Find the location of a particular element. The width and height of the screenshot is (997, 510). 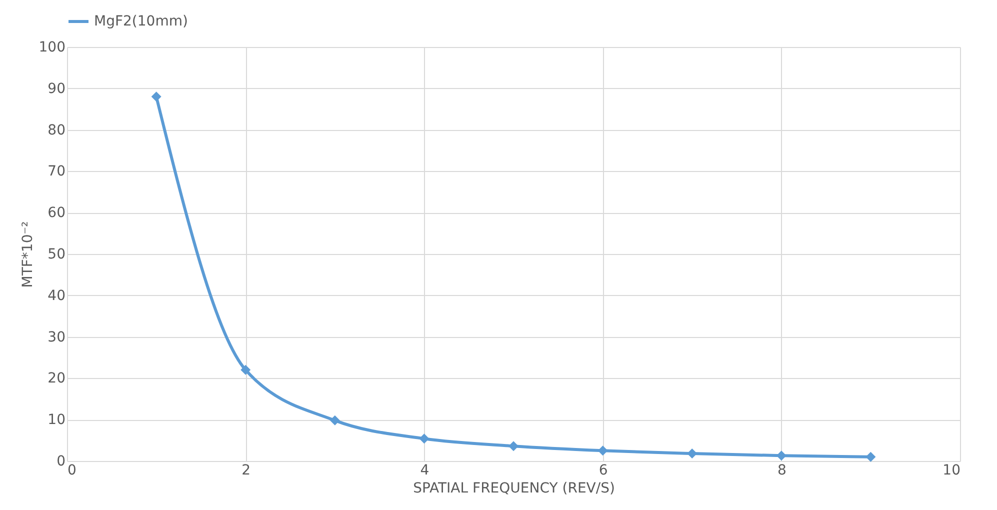

y-axis-title: MTF*10⁻² is located at coordinates (28, 254).